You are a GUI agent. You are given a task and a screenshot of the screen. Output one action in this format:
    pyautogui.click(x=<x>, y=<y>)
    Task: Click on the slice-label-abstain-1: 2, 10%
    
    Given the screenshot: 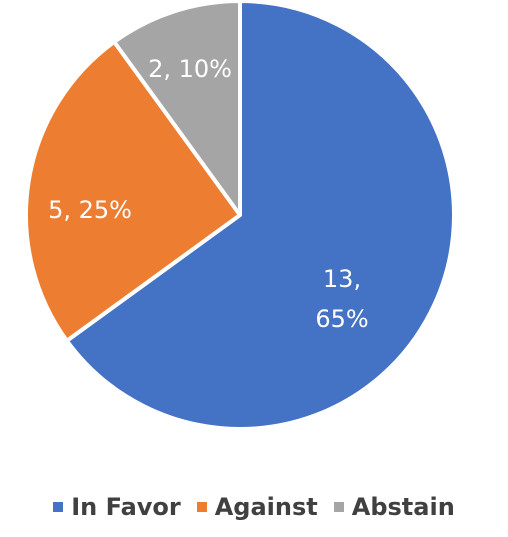 What is the action you would take?
    pyautogui.click(x=190, y=69)
    